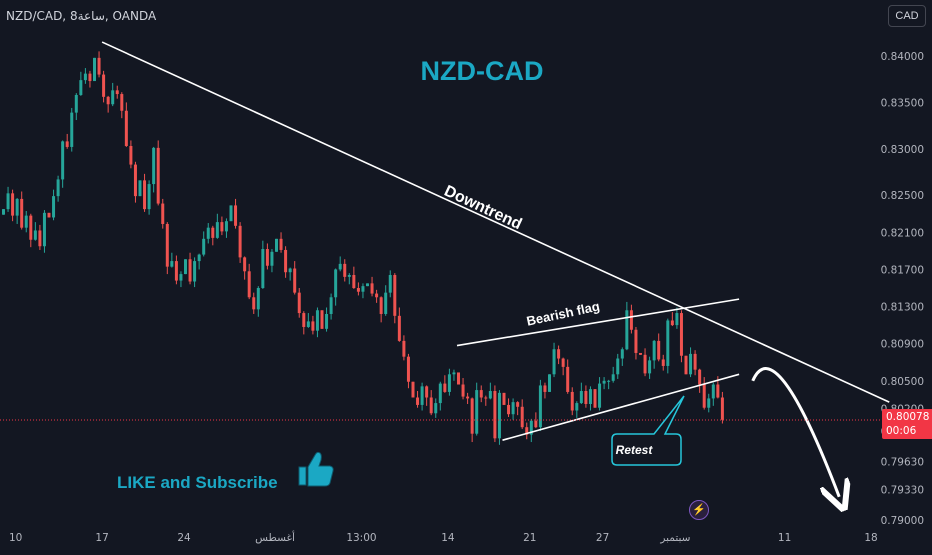 Image resolution: width=932 pixels, height=555 pixels. Describe the element at coordinates (902, 103) in the screenshot. I see `y-tick-label: 0.83500` at that location.